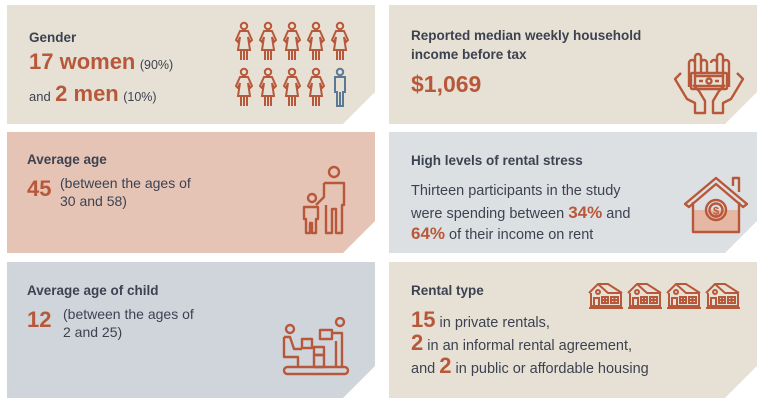  Describe the element at coordinates (140, 97) in the screenshot. I see `men-pct: (10%)` at that location.